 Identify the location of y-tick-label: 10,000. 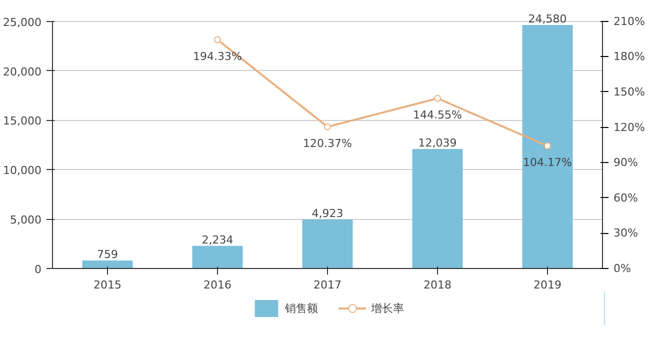
(22, 171).